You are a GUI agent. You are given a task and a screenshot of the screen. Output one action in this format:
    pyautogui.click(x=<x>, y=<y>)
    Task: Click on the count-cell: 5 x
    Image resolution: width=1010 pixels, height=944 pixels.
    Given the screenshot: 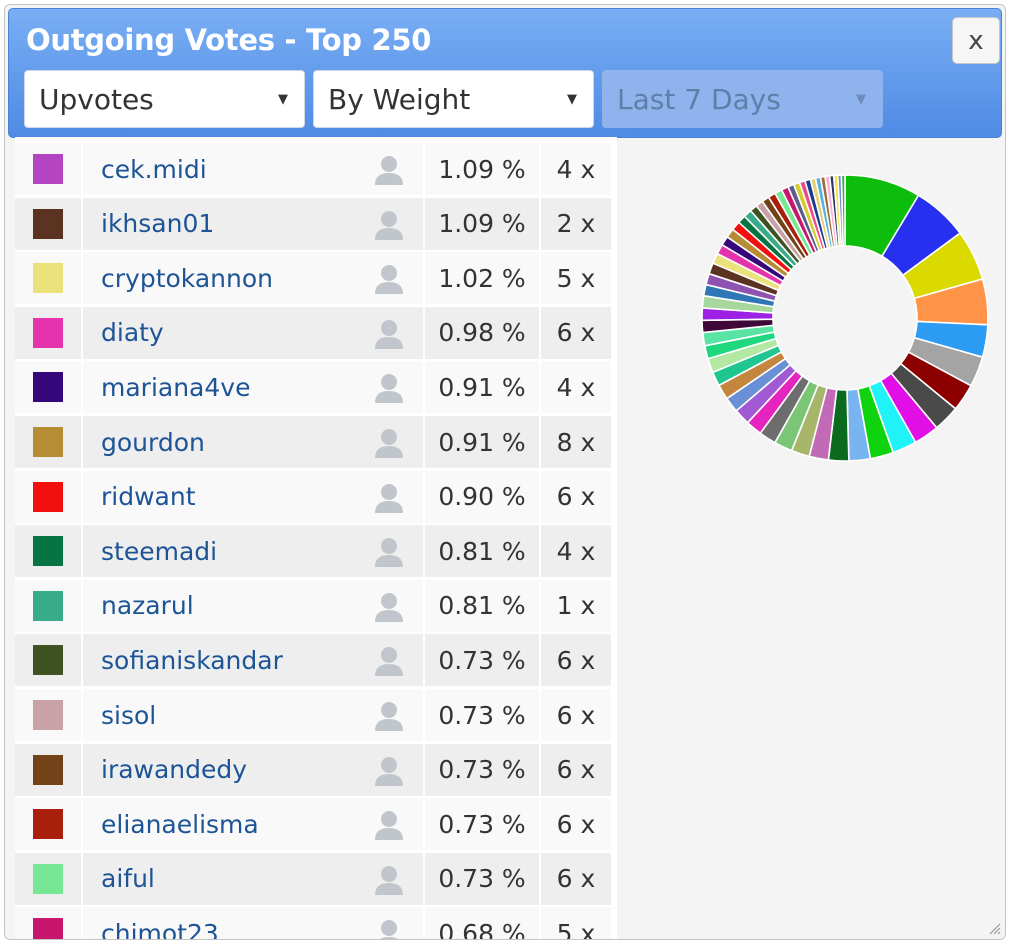 What is the action you would take?
    pyautogui.click(x=576, y=278)
    